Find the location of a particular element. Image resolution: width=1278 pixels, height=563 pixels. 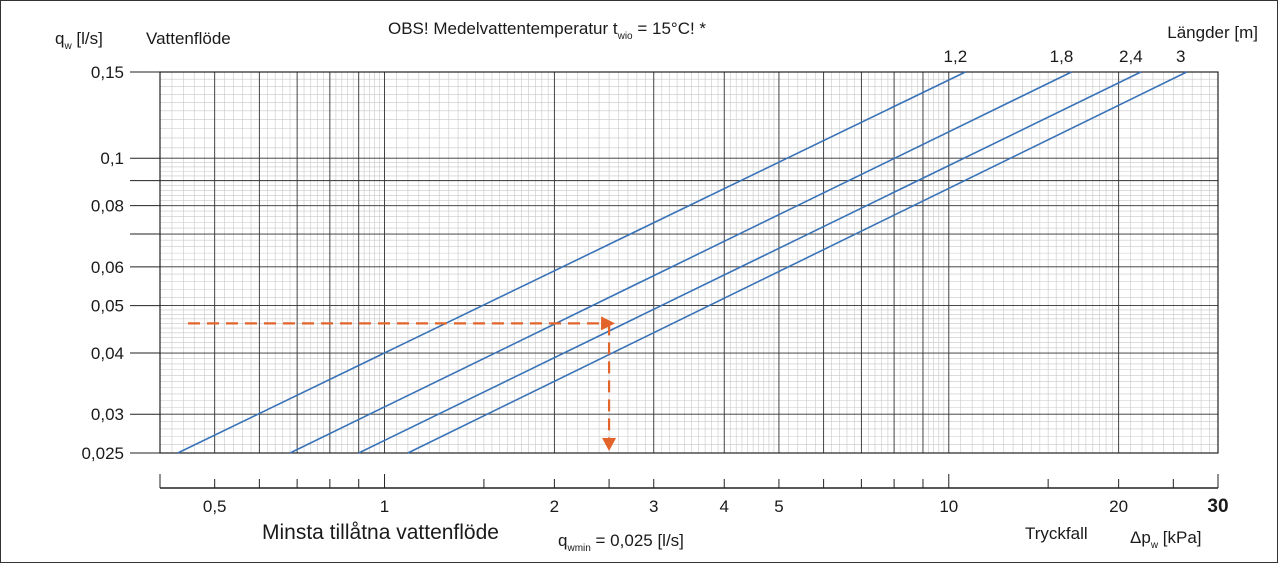

x-tick-label: 0,5 is located at coordinates (215, 506).